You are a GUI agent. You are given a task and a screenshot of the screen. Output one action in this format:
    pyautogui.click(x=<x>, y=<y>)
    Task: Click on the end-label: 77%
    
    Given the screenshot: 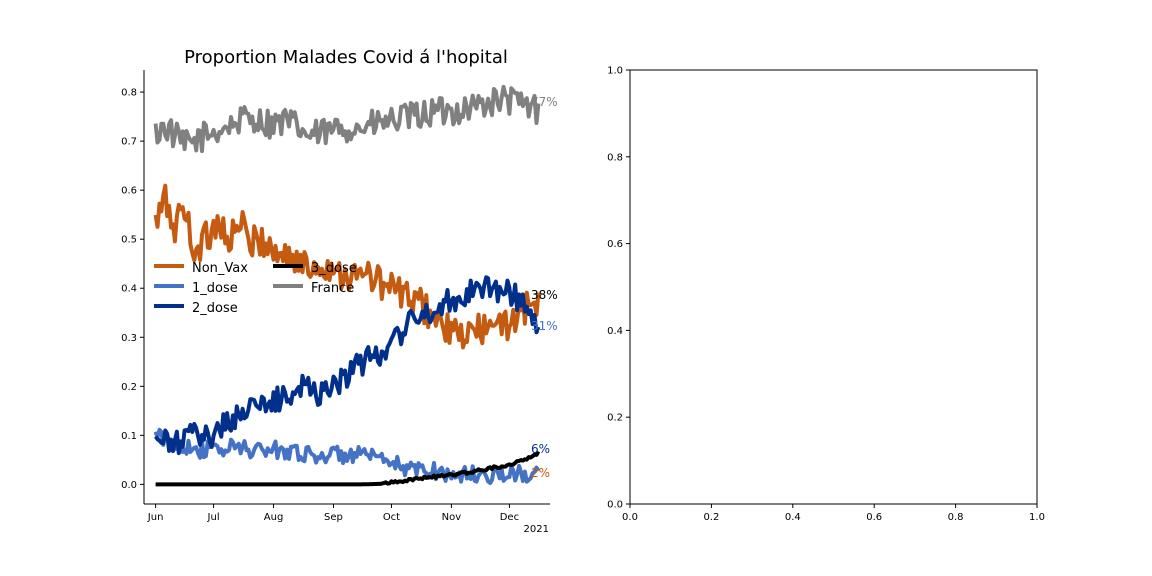 What is the action you would take?
    pyautogui.click(x=544, y=102)
    